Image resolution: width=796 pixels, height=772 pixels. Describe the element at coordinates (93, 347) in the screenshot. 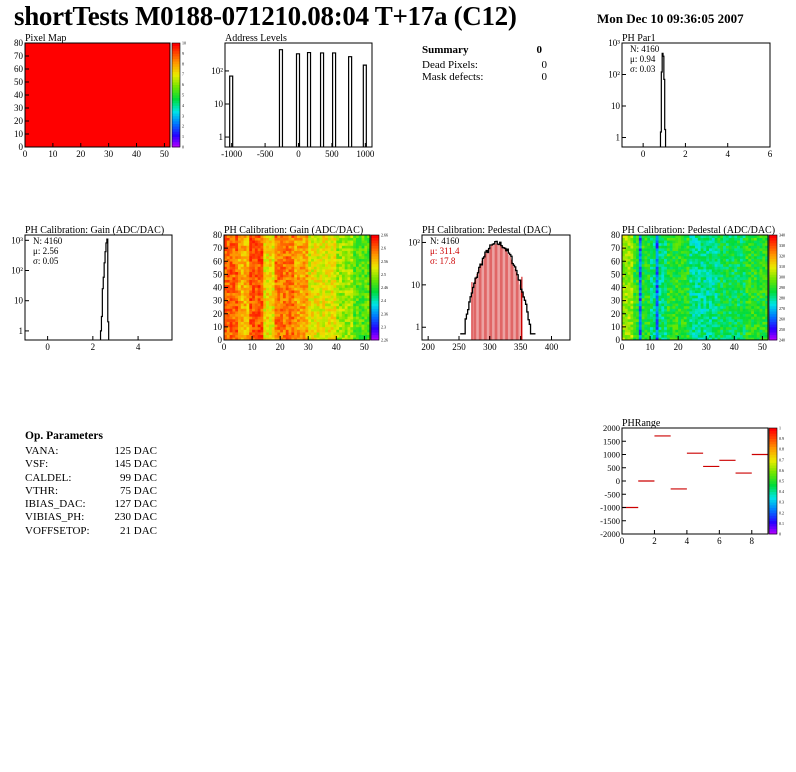

I see `x-tick-label: 2` at that location.